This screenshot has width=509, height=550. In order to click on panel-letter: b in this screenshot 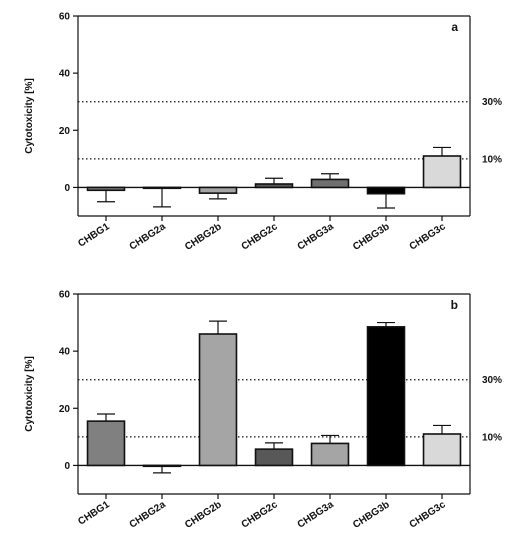, I will do `click(454, 305)`.